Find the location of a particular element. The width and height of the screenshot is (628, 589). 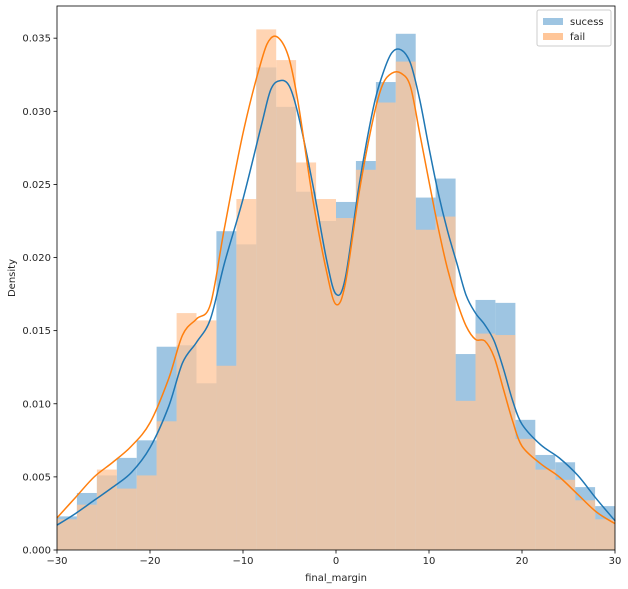

y-tick-label: 0.015 is located at coordinates (36, 331).